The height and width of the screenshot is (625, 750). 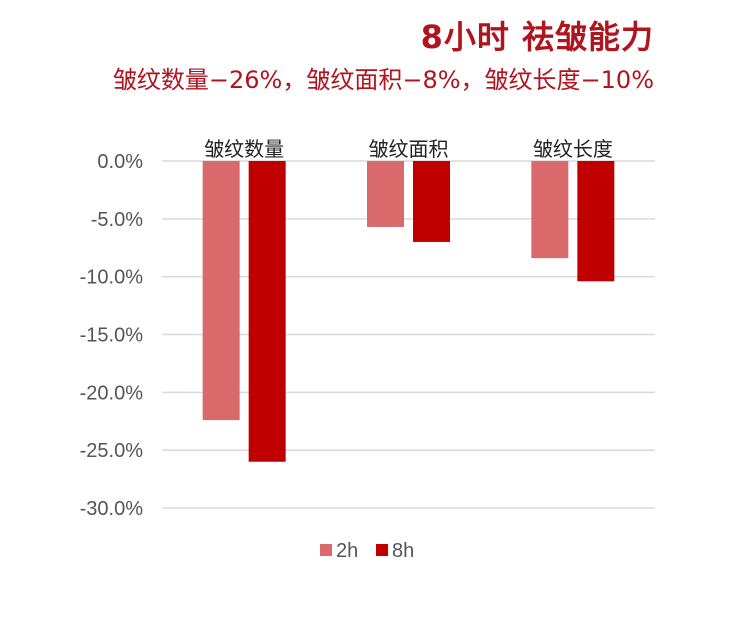 What do you see at coordinates (112, 509) in the screenshot?
I see `y-tick-label: -30.0%` at bounding box center [112, 509].